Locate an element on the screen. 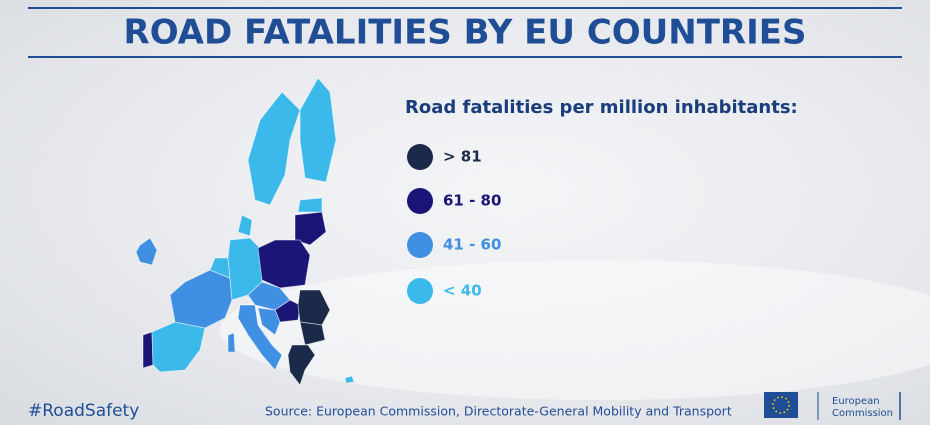 The height and width of the screenshot is (425, 930). title: ROAD FATALITIES BY EU COUNTRIES is located at coordinates (465, 33).